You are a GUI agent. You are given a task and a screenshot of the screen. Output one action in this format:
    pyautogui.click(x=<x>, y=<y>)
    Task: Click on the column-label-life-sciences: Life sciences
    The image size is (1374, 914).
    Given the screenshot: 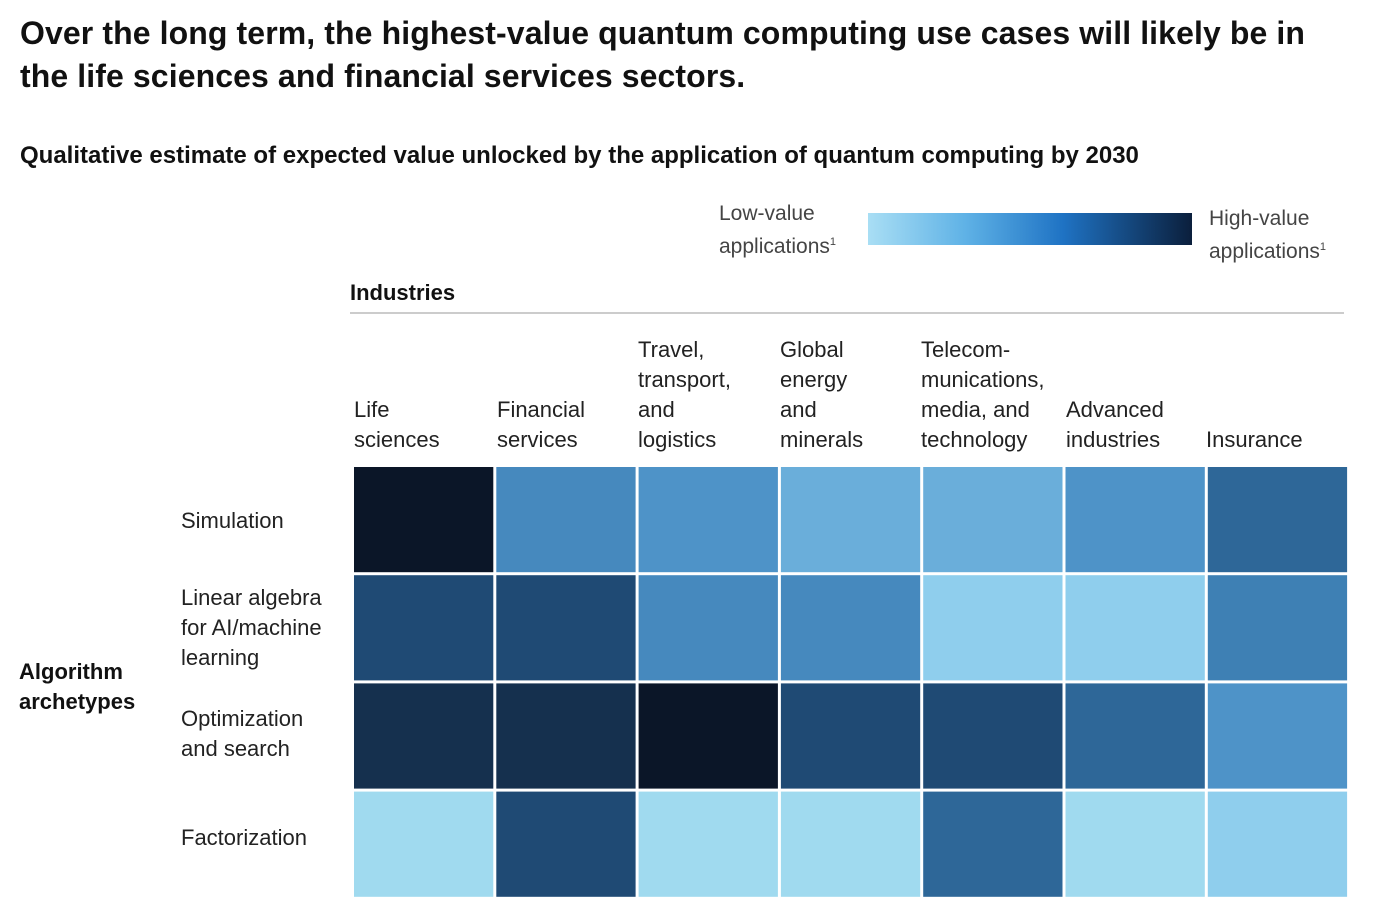 What is the action you would take?
    pyautogui.click(x=397, y=424)
    